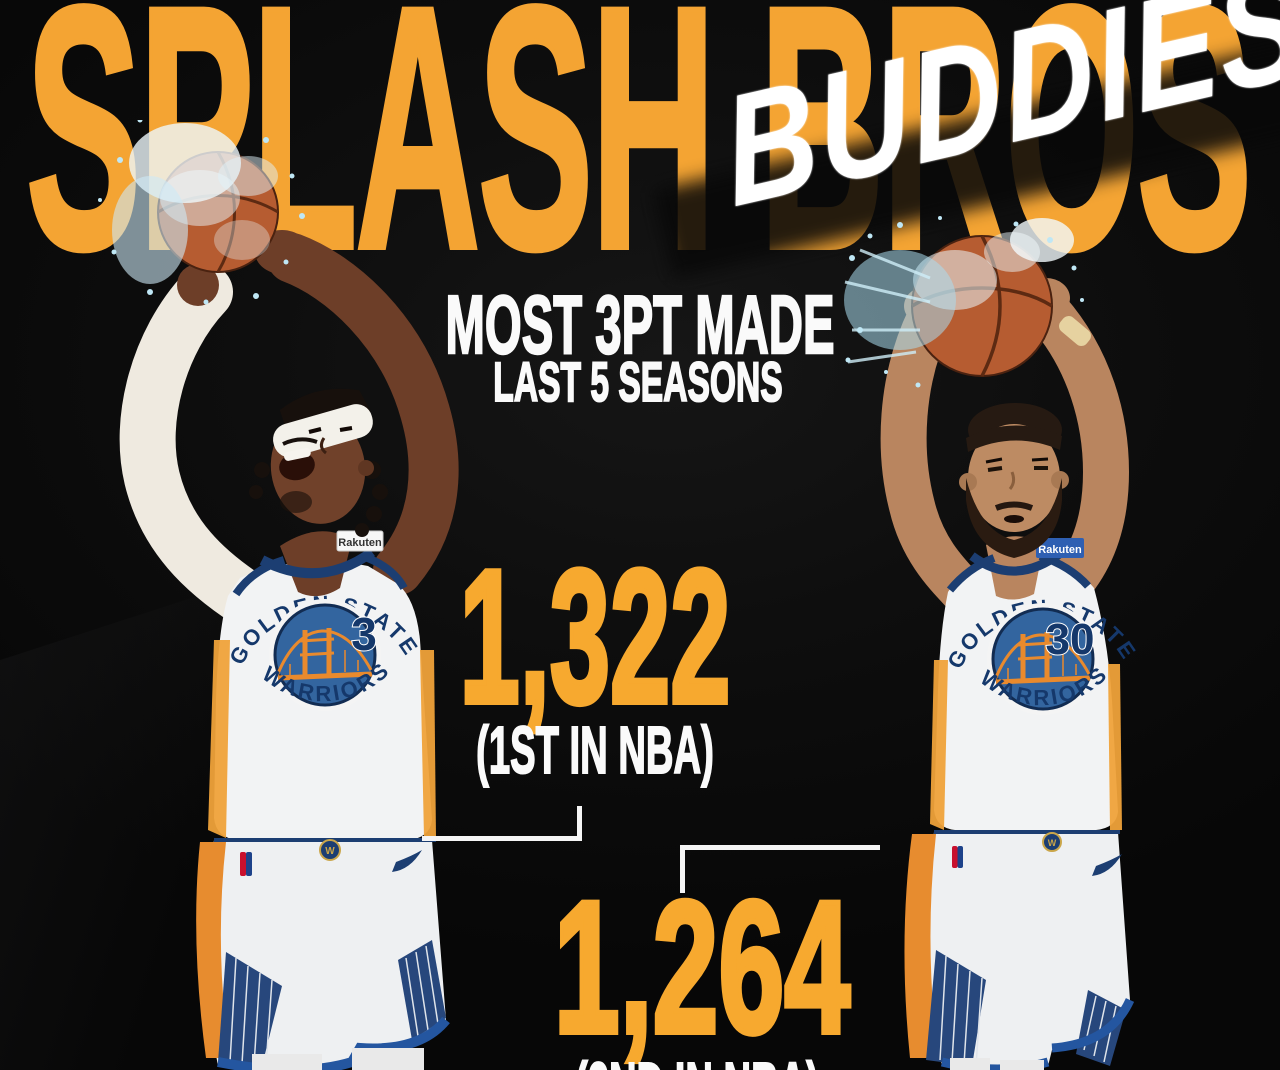 This screenshot has height=1070, width=1280. What do you see at coordinates (197, 446) in the screenshot?
I see `left-player-sleeve-arm` at bounding box center [197, 446].